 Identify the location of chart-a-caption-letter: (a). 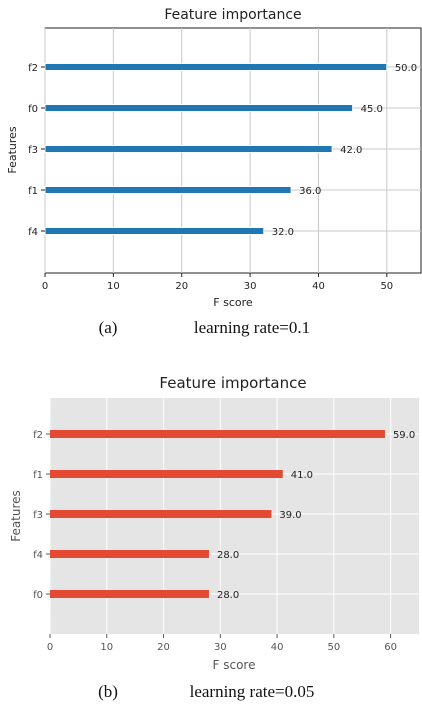
(108, 327).